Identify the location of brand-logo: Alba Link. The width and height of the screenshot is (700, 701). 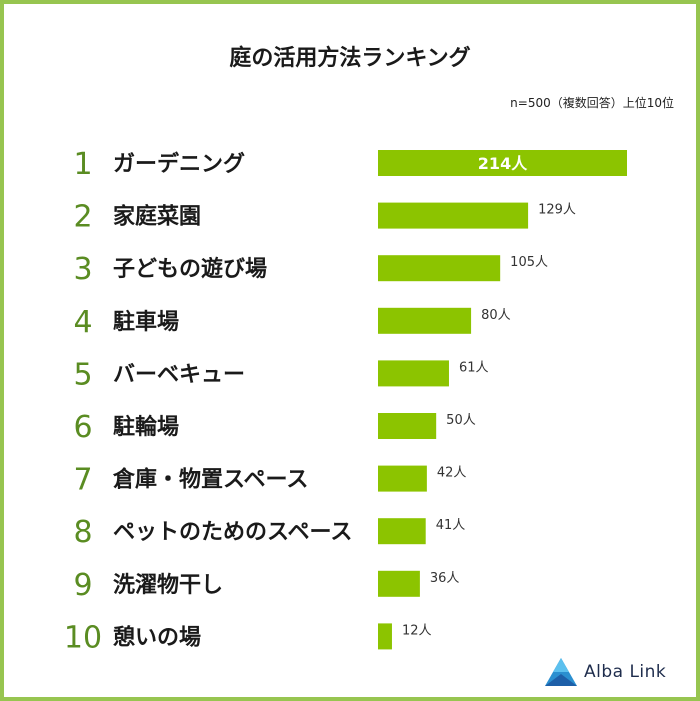
(605, 672).